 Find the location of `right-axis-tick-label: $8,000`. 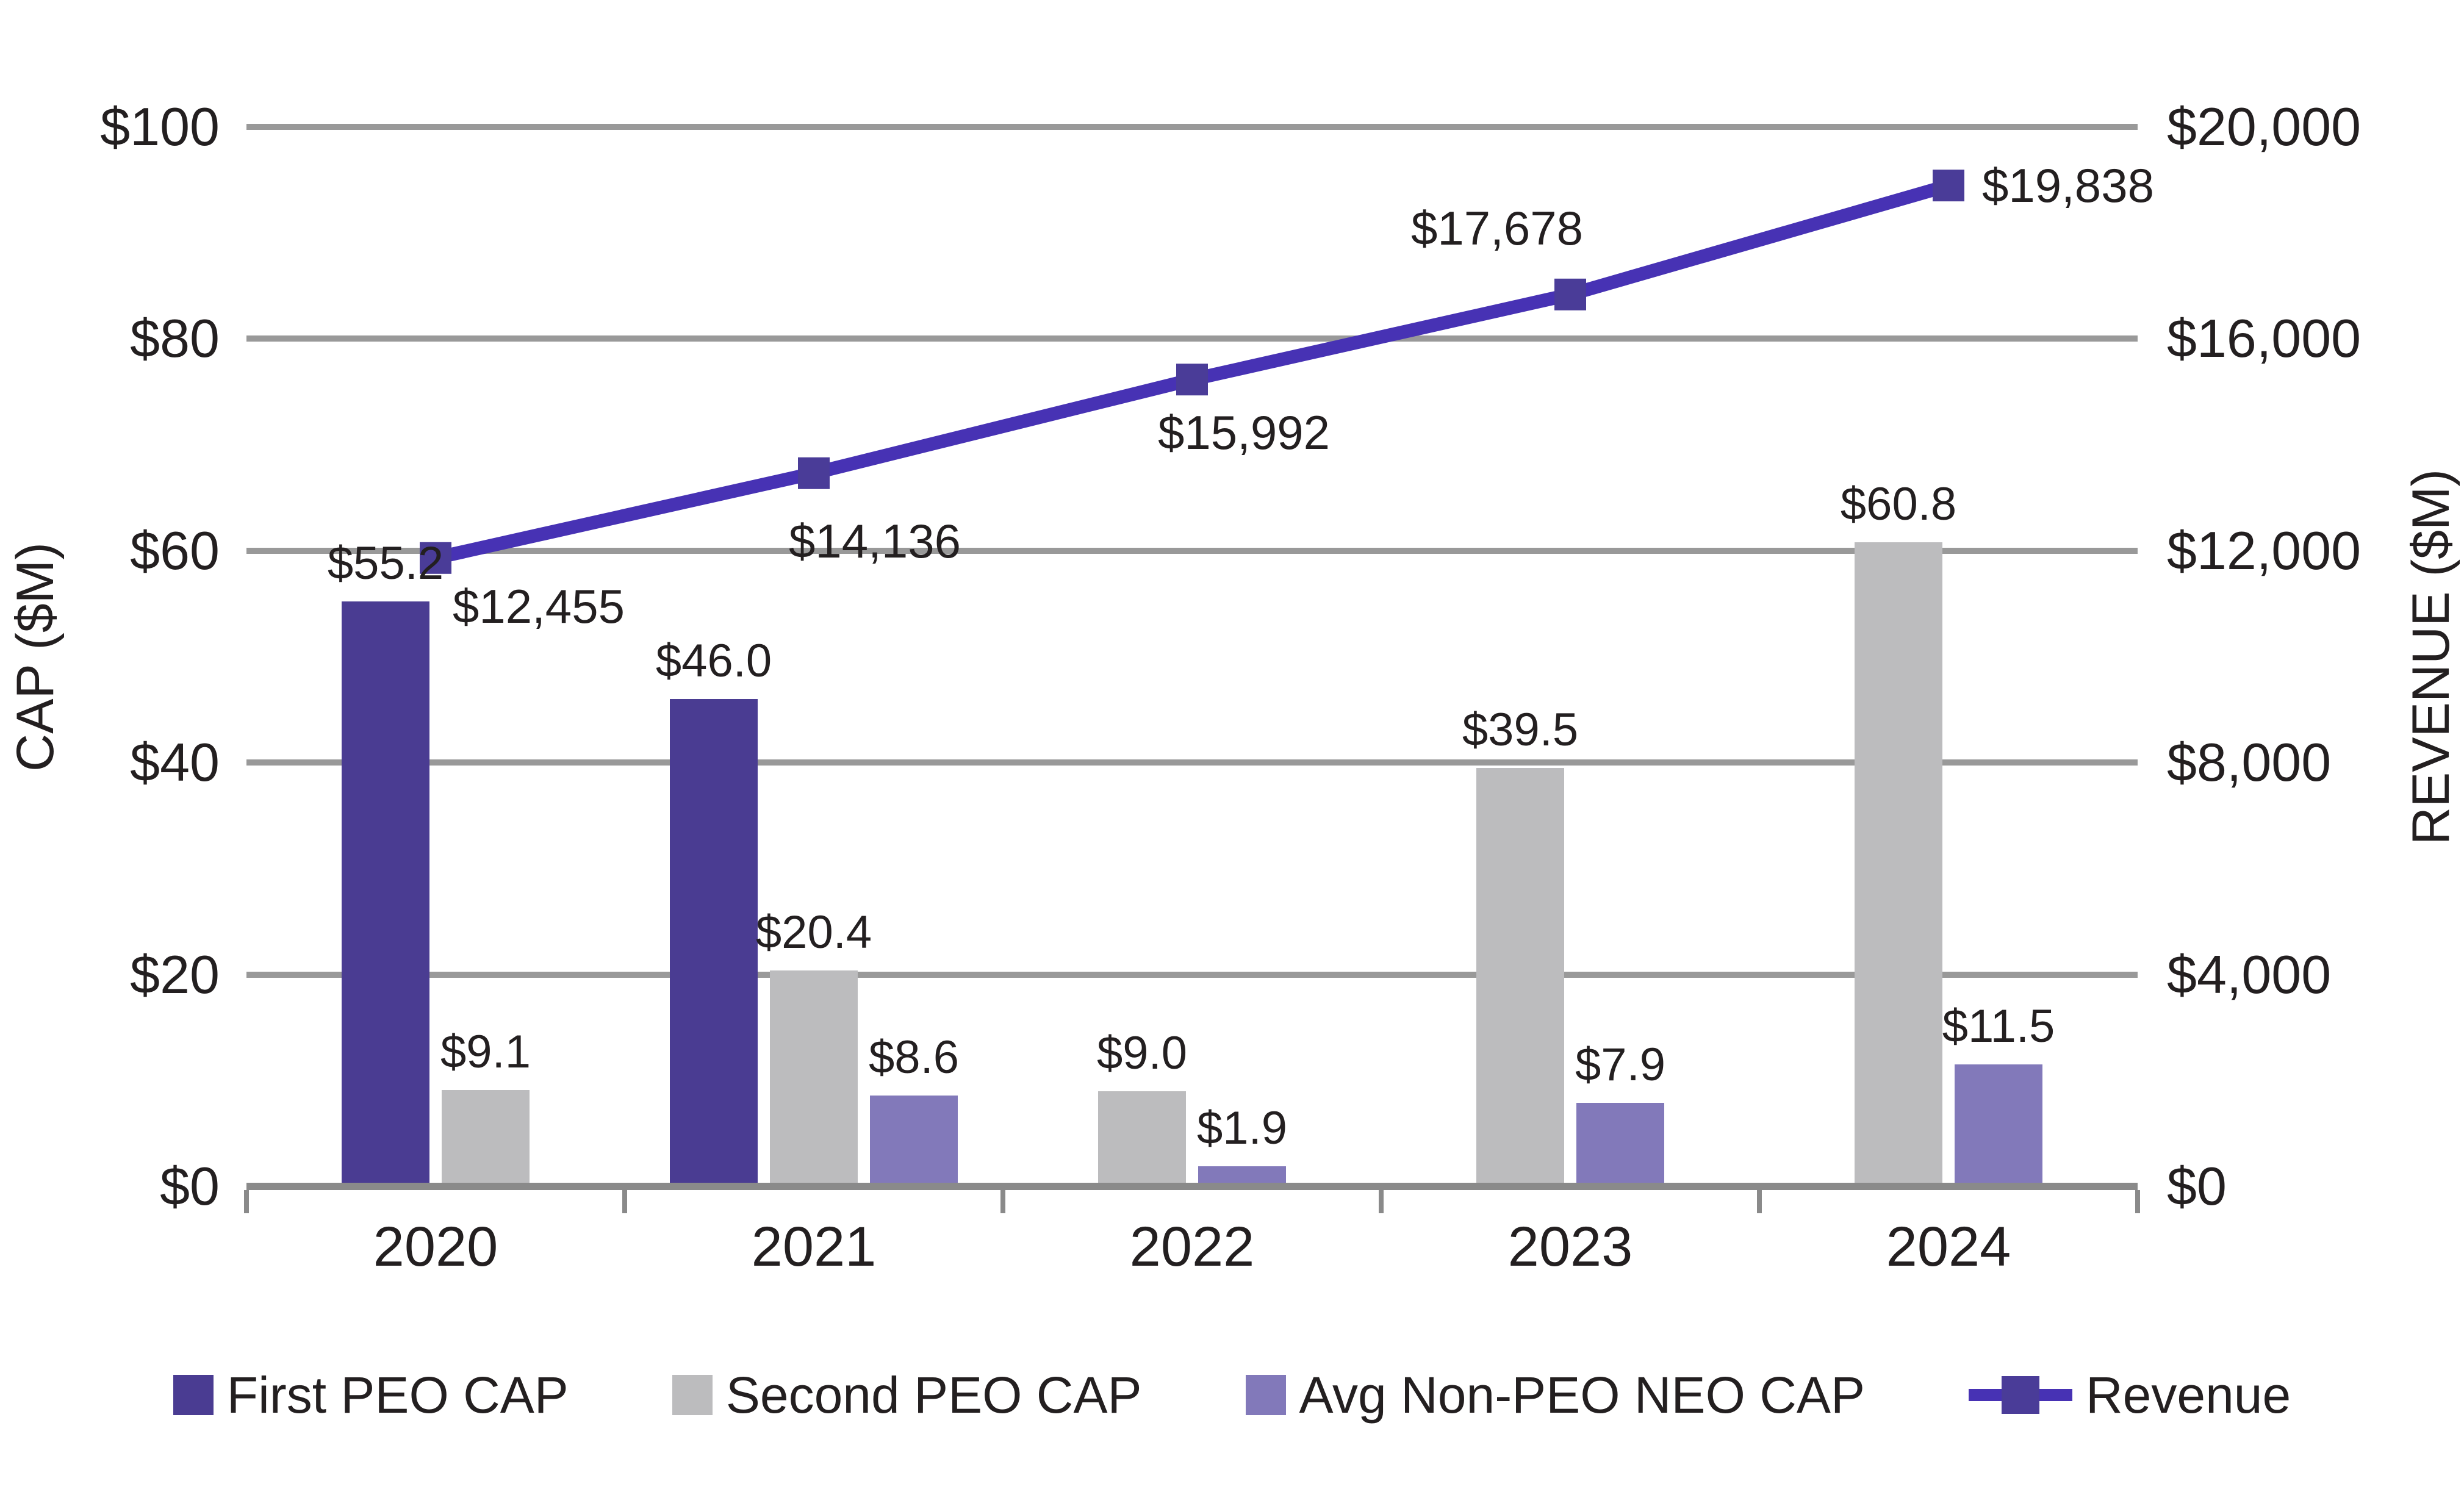

right-axis-tick-label: $8,000 is located at coordinates (2249, 763).